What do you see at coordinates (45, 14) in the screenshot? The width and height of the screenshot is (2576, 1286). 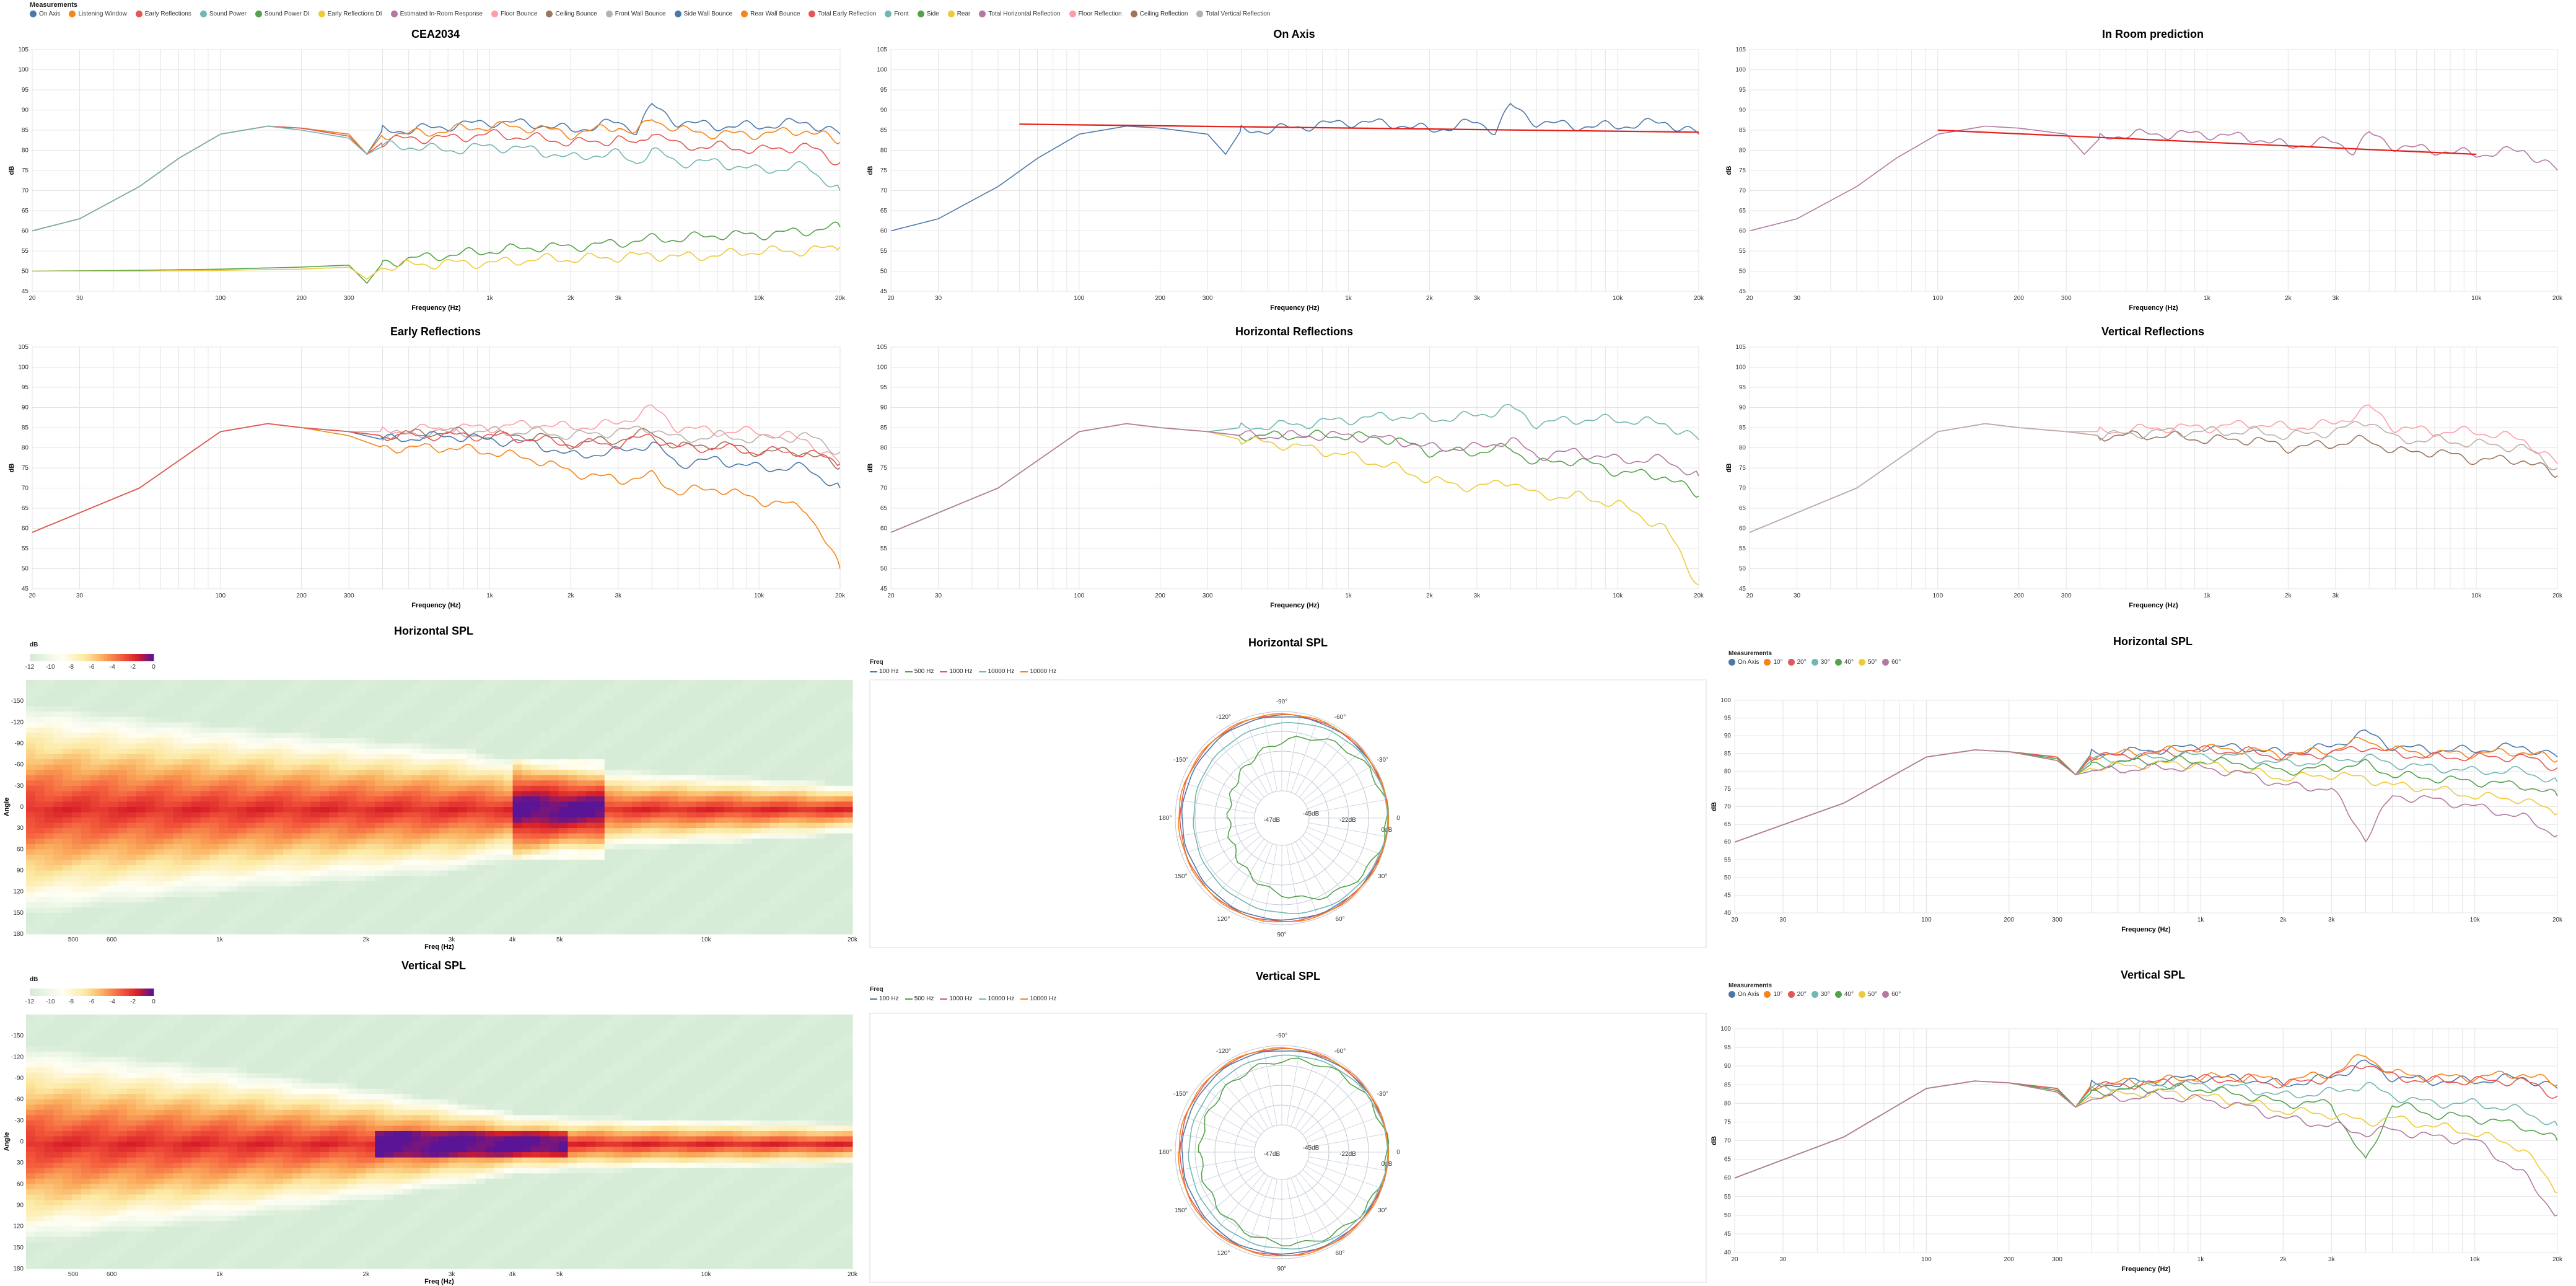 I see `legend-item-on-axis: On Axis` at bounding box center [45, 14].